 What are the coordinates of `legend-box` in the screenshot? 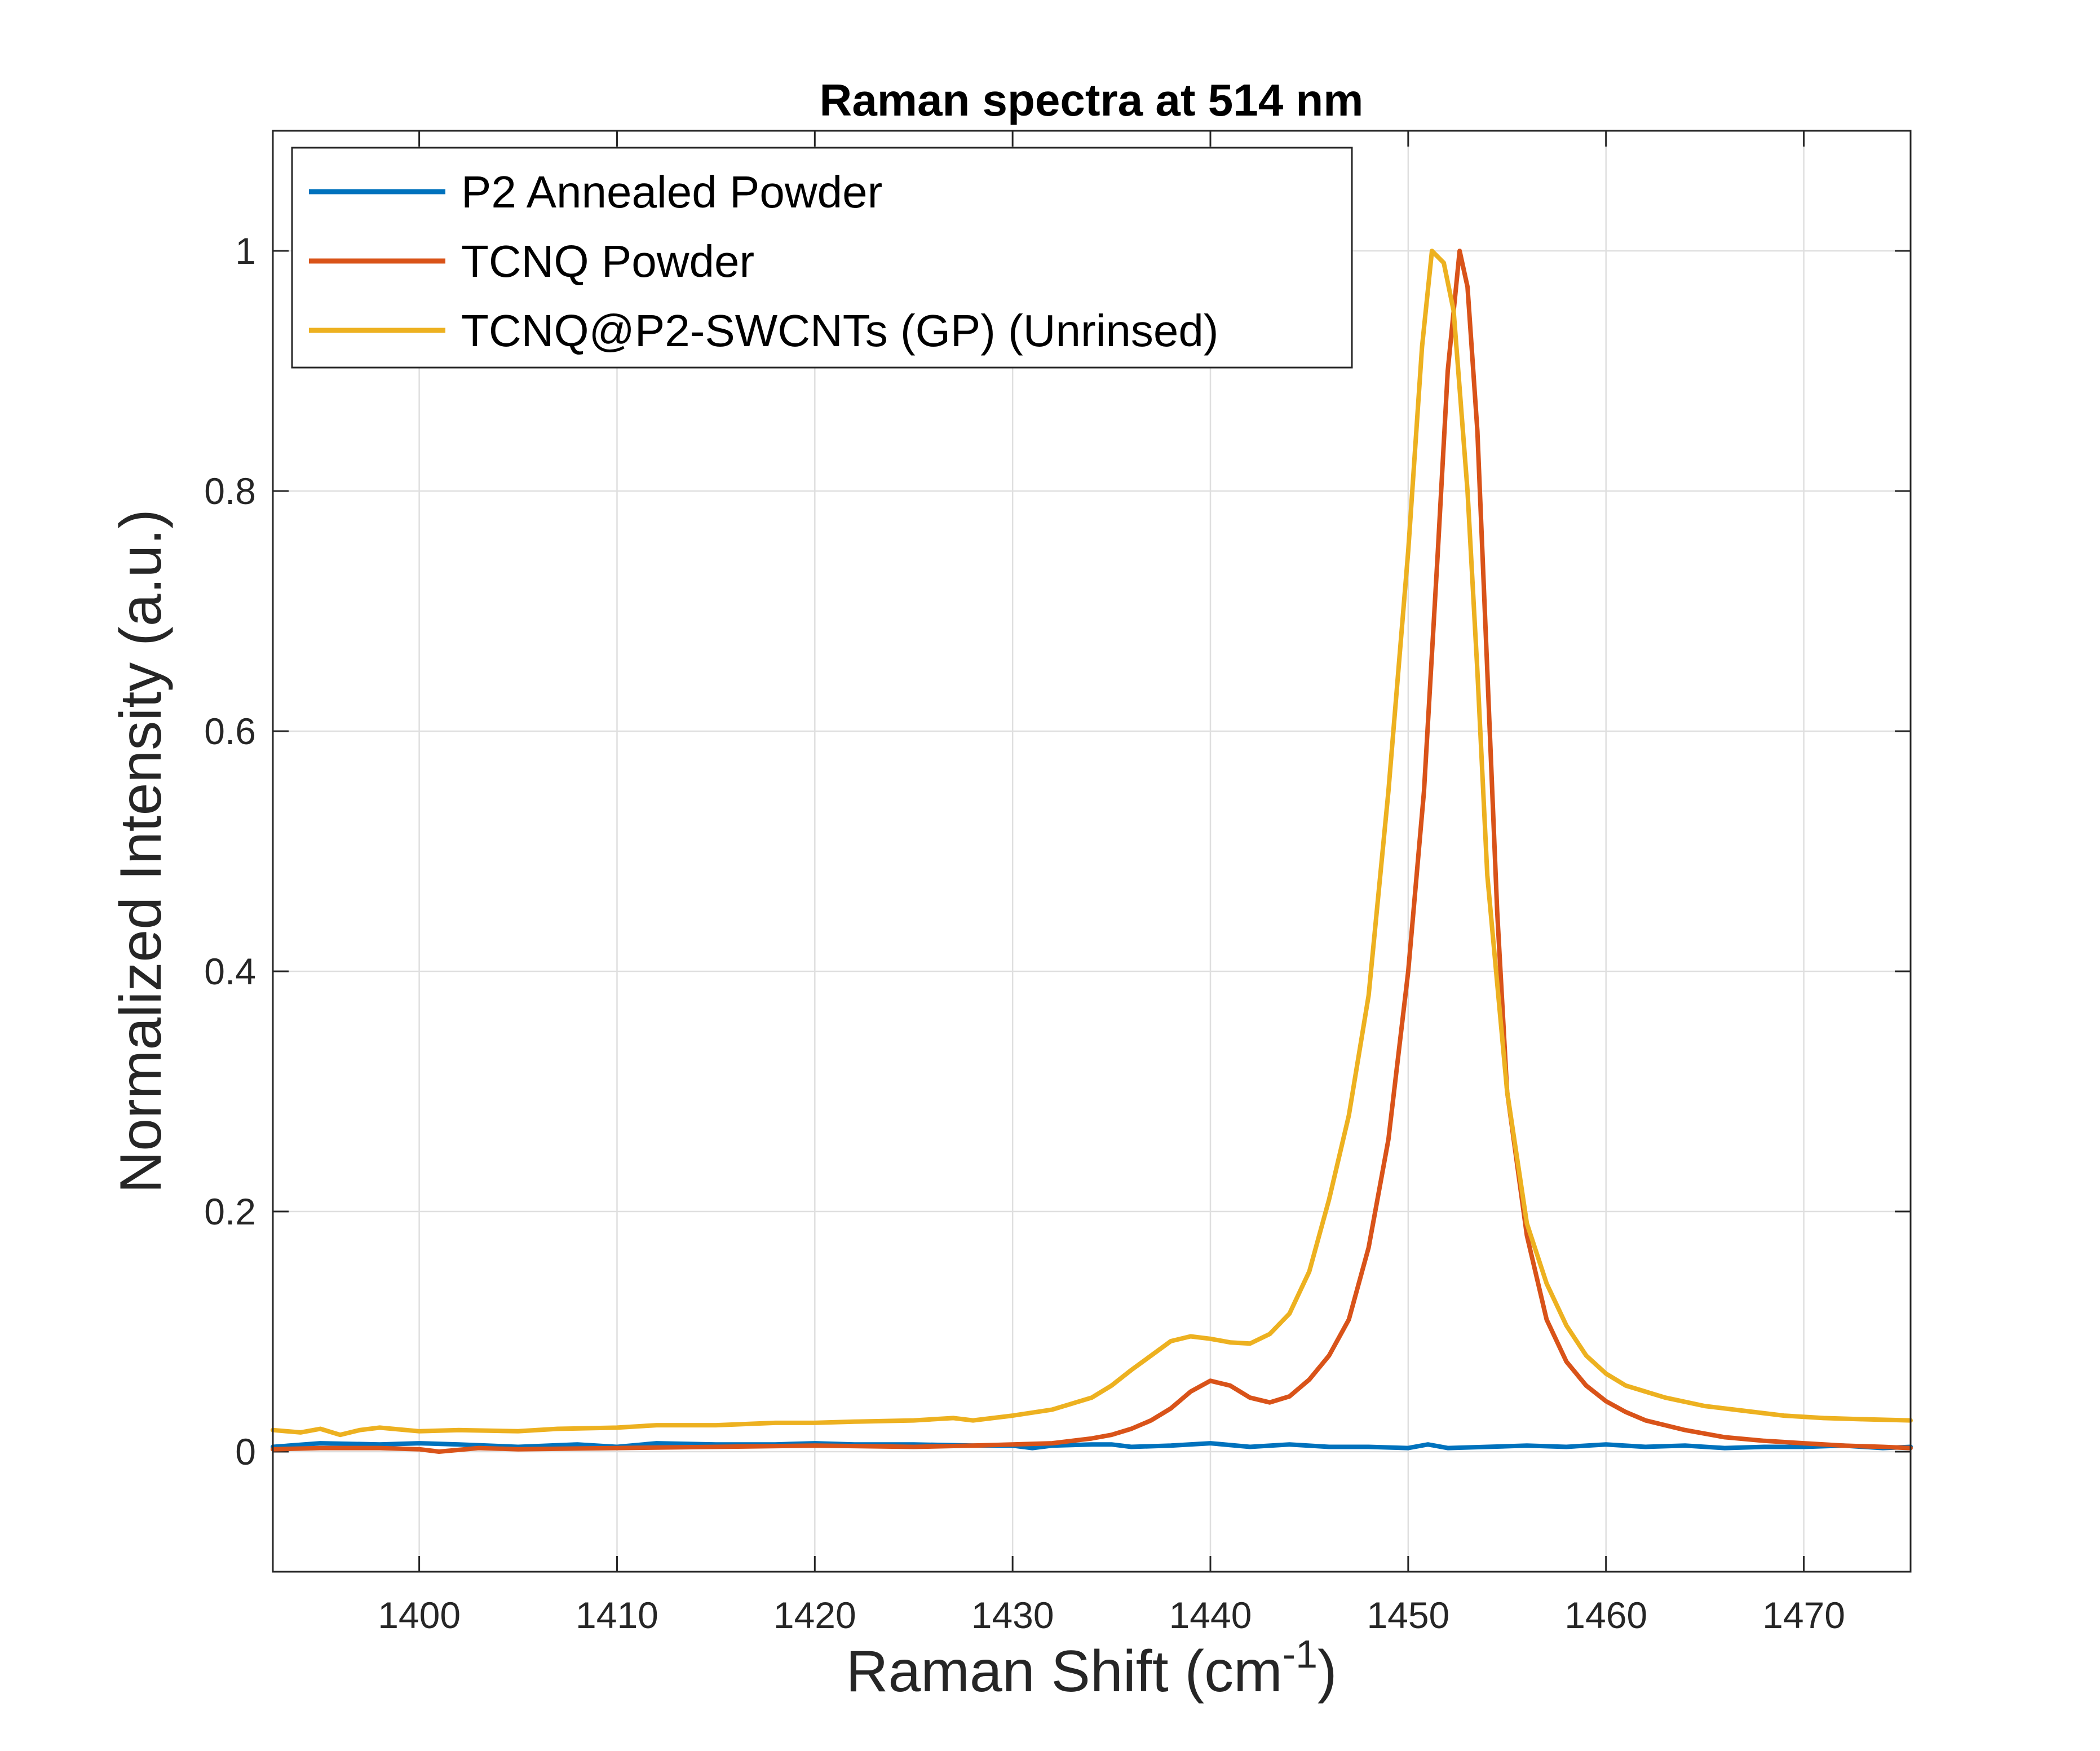 It's located at (822, 258).